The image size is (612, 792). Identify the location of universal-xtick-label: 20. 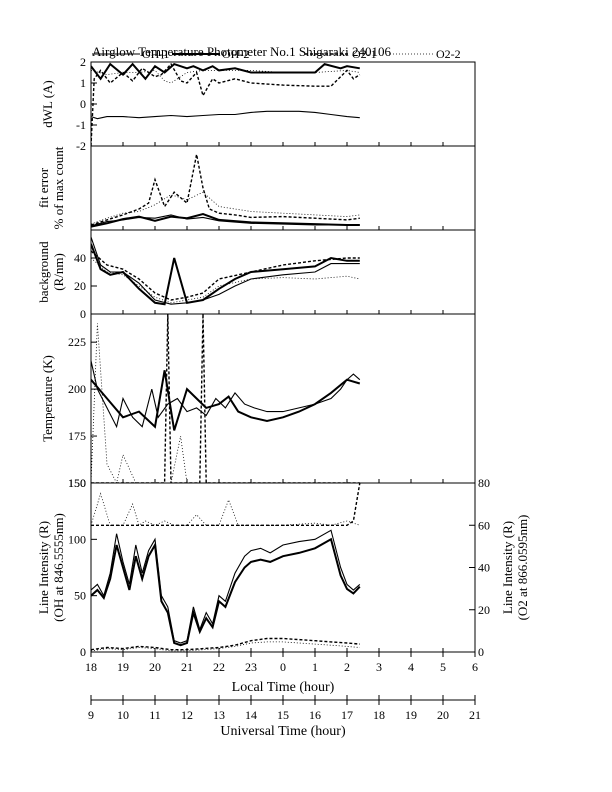
(443, 715).